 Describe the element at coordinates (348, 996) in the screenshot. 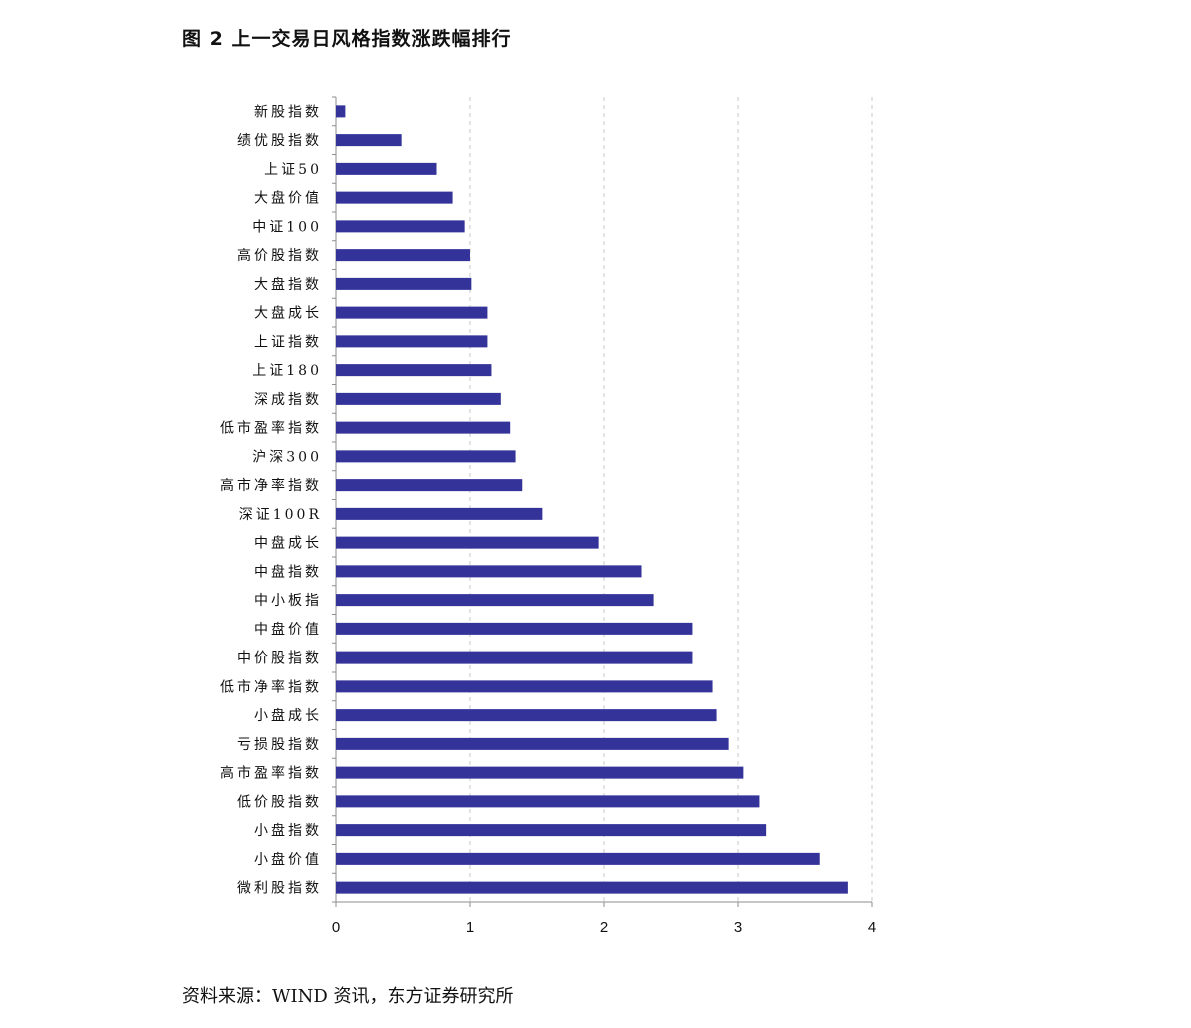

I see `source-note: 资料来源：WIND 资讯，东方证券研究所` at that location.